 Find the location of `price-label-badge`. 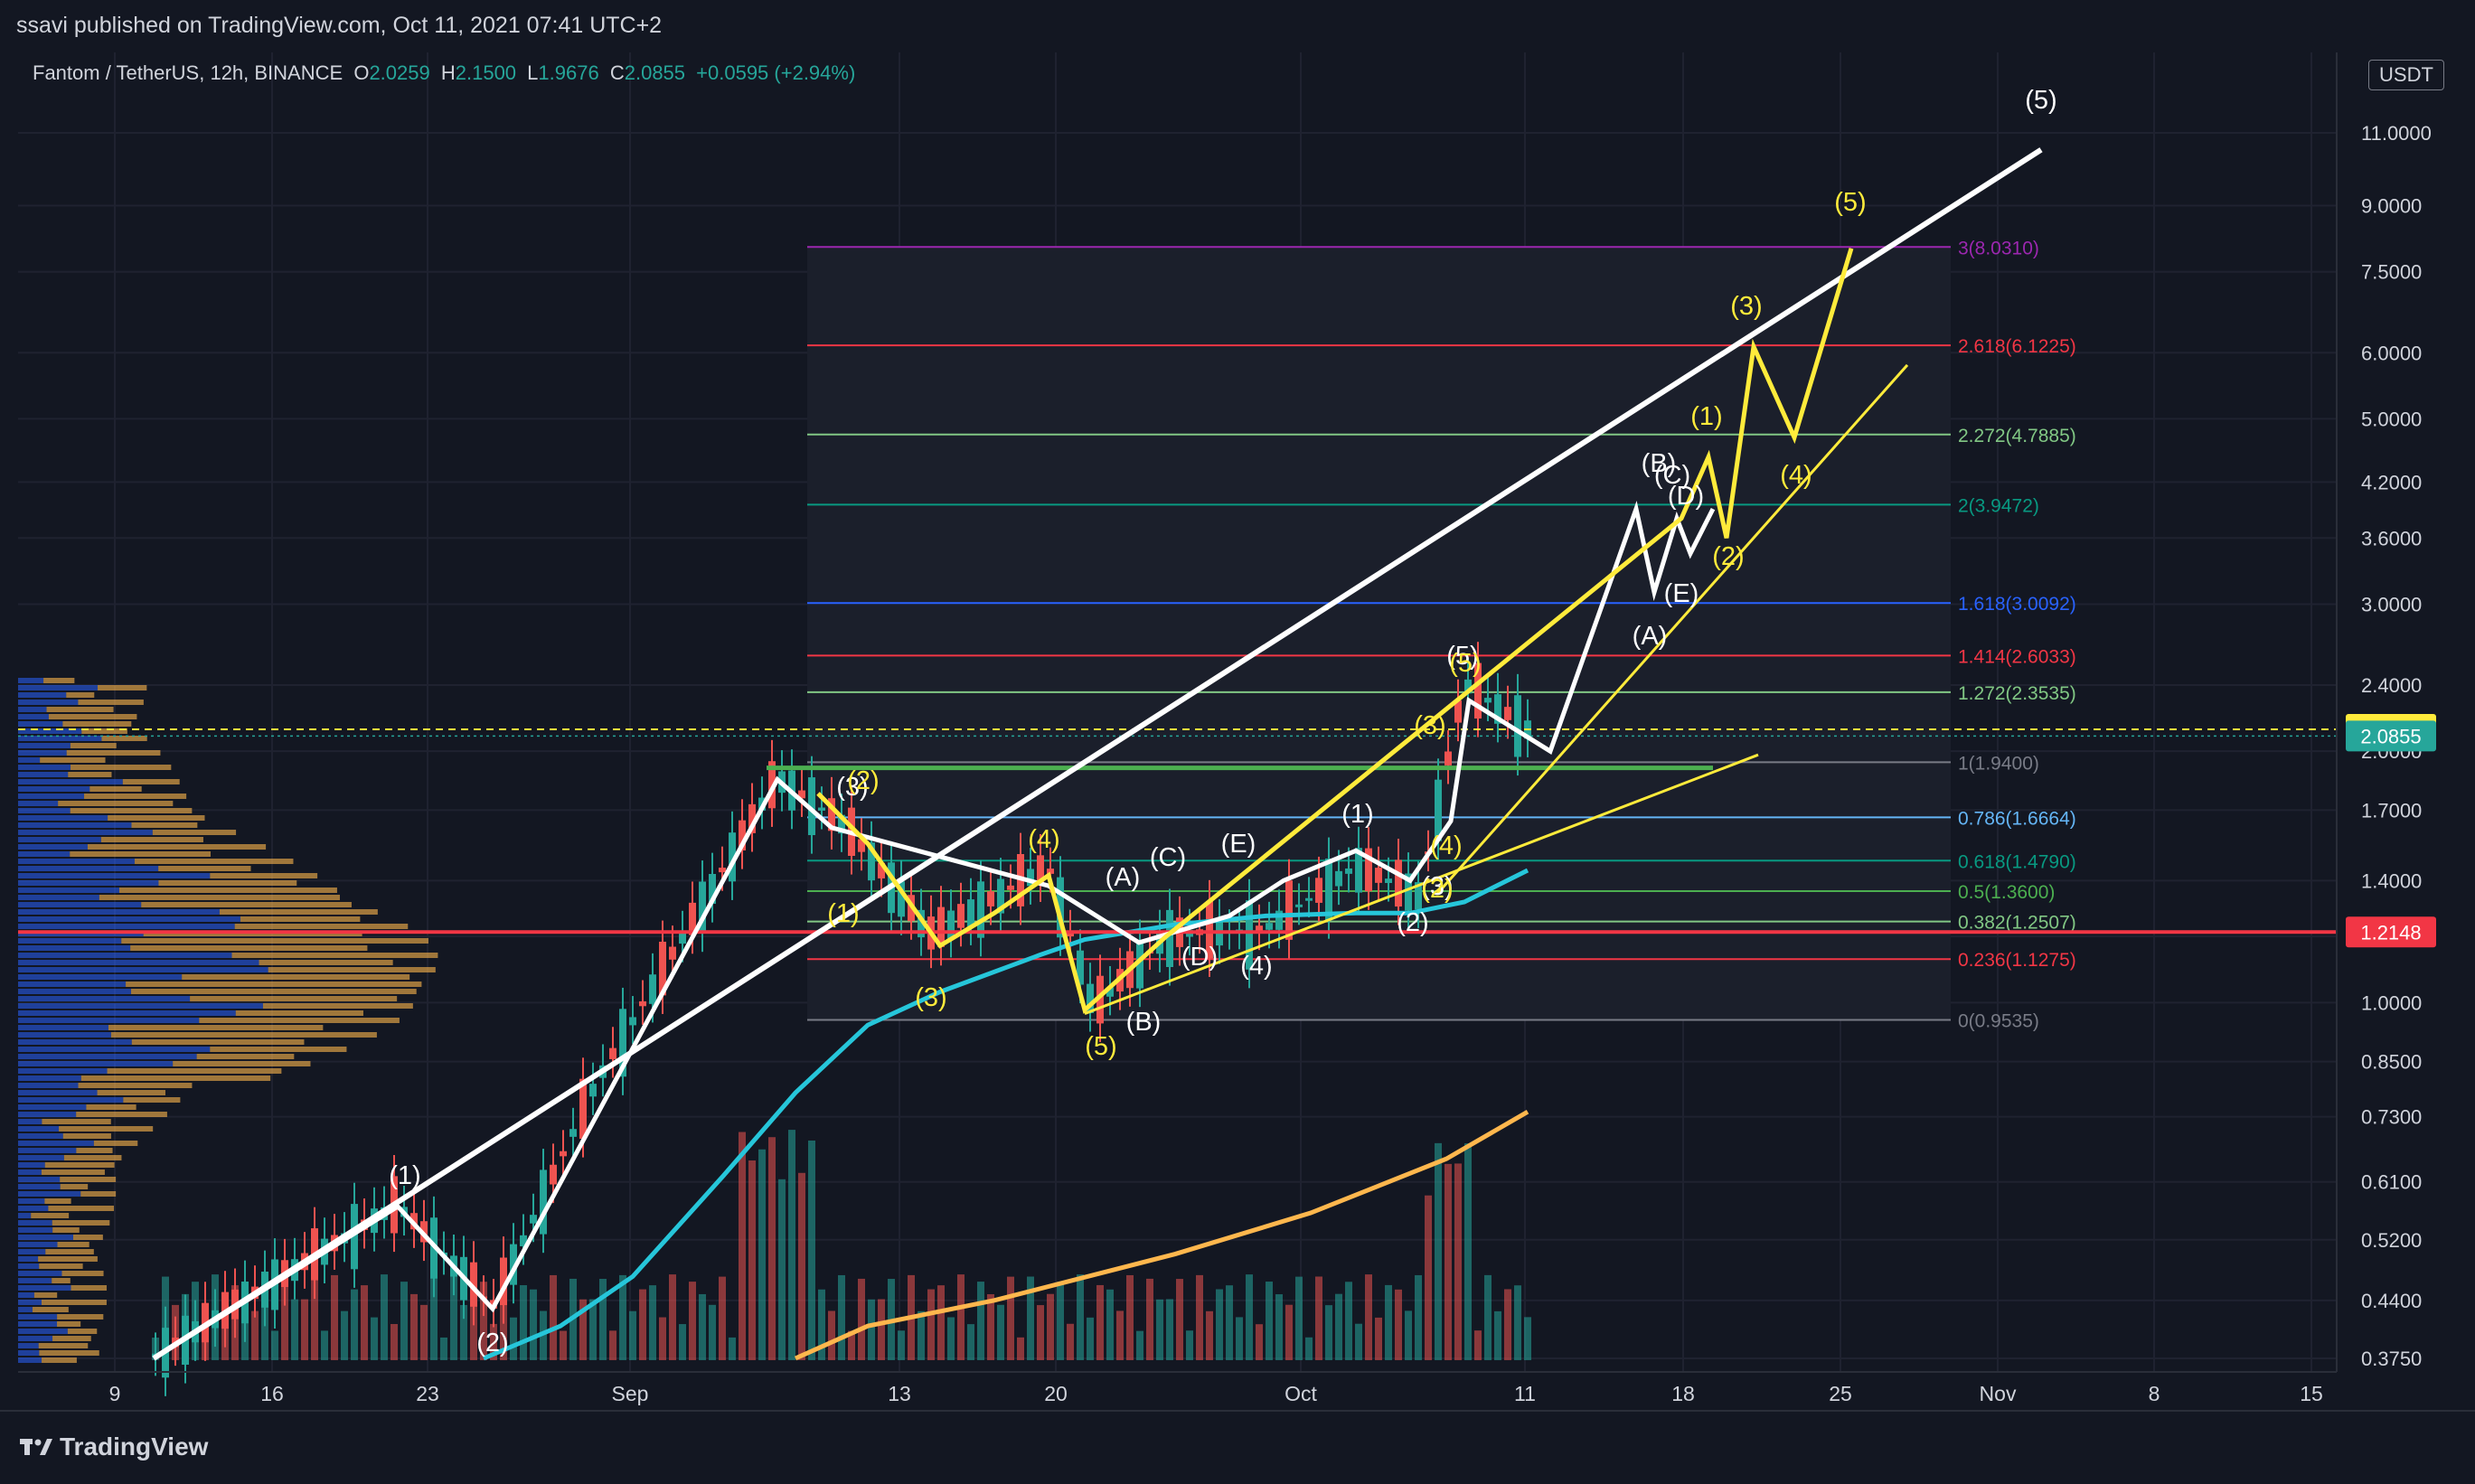

price-label-badge is located at coordinates (2391, 932).